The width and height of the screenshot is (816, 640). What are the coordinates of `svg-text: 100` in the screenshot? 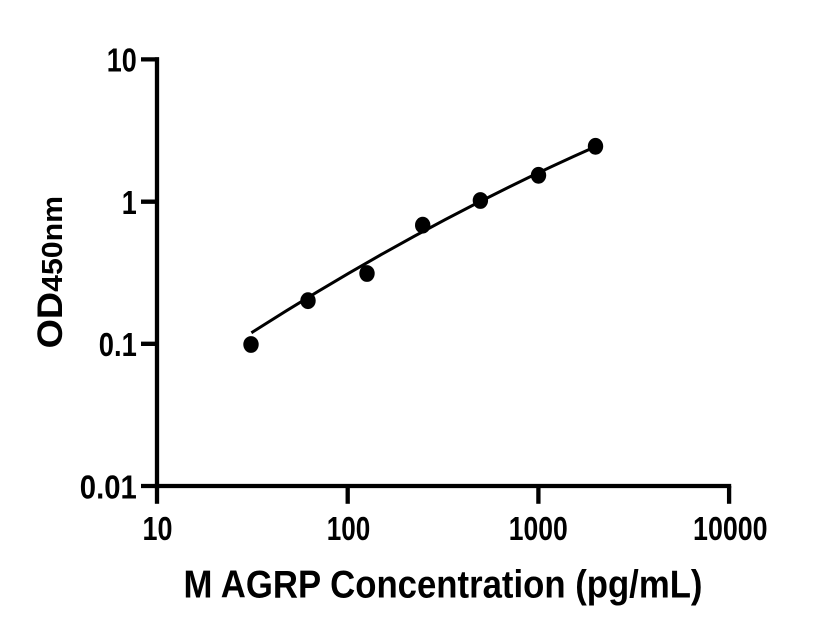 It's located at (349, 528).